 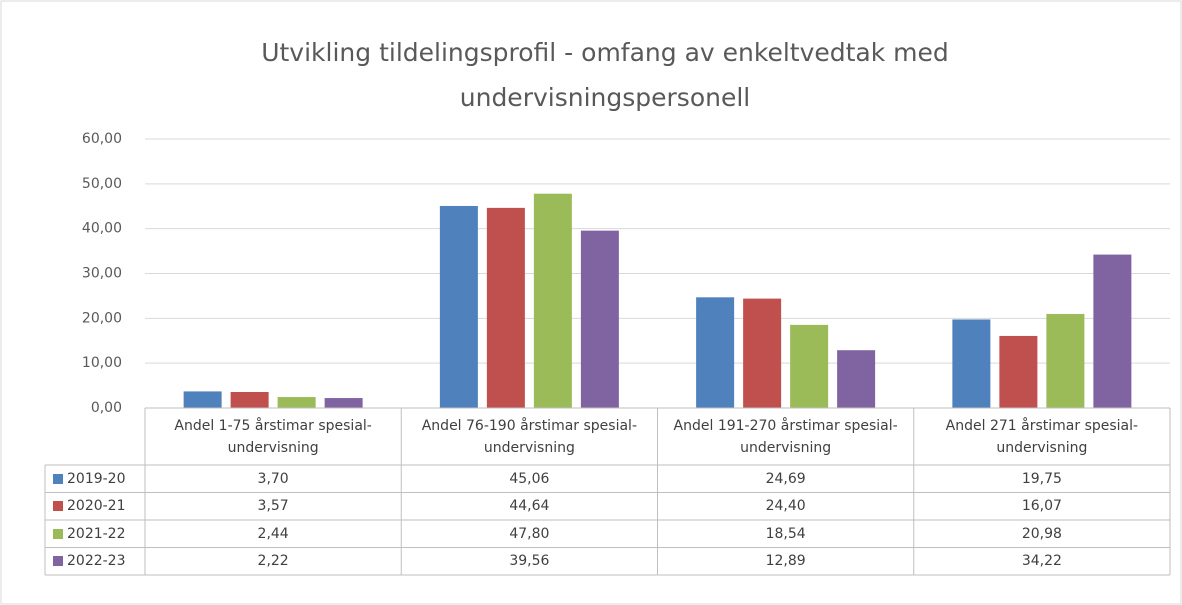 I want to click on category-label: Andel 1-75 årstimar spesial-undervisning, so click(x=273, y=436).